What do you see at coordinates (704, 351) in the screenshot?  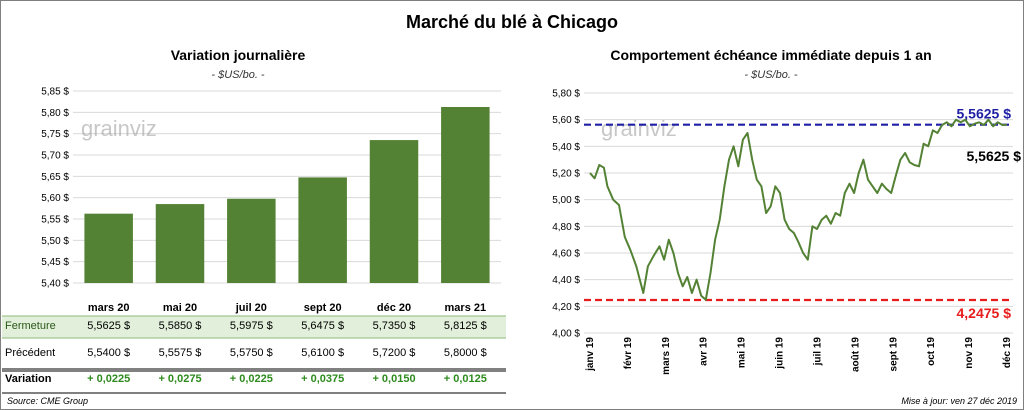 I see `right-x-tick-label: avr 19` at bounding box center [704, 351].